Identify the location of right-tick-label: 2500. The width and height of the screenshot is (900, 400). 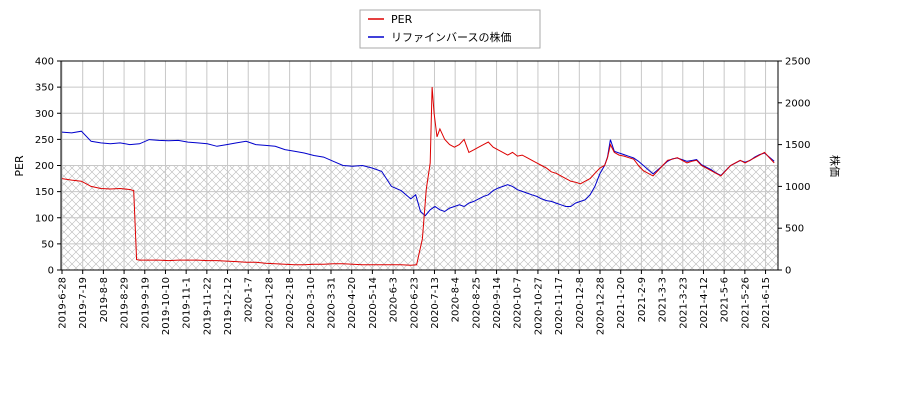
(797, 62).